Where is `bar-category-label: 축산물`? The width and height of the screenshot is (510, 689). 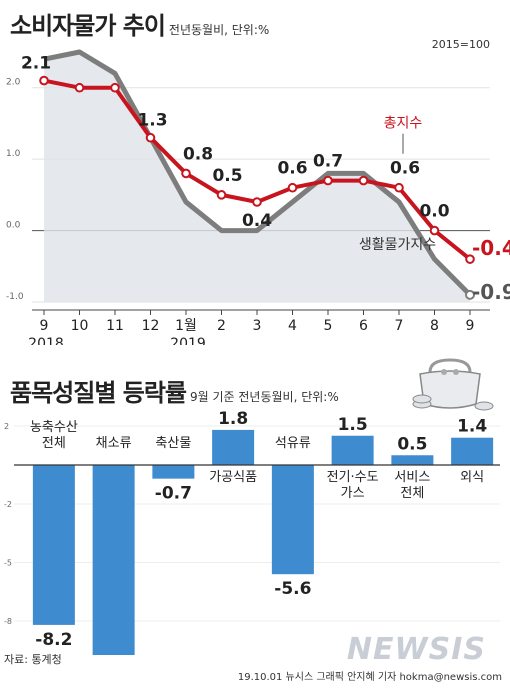
bar-category-label: 축산물 is located at coordinates (173, 443).